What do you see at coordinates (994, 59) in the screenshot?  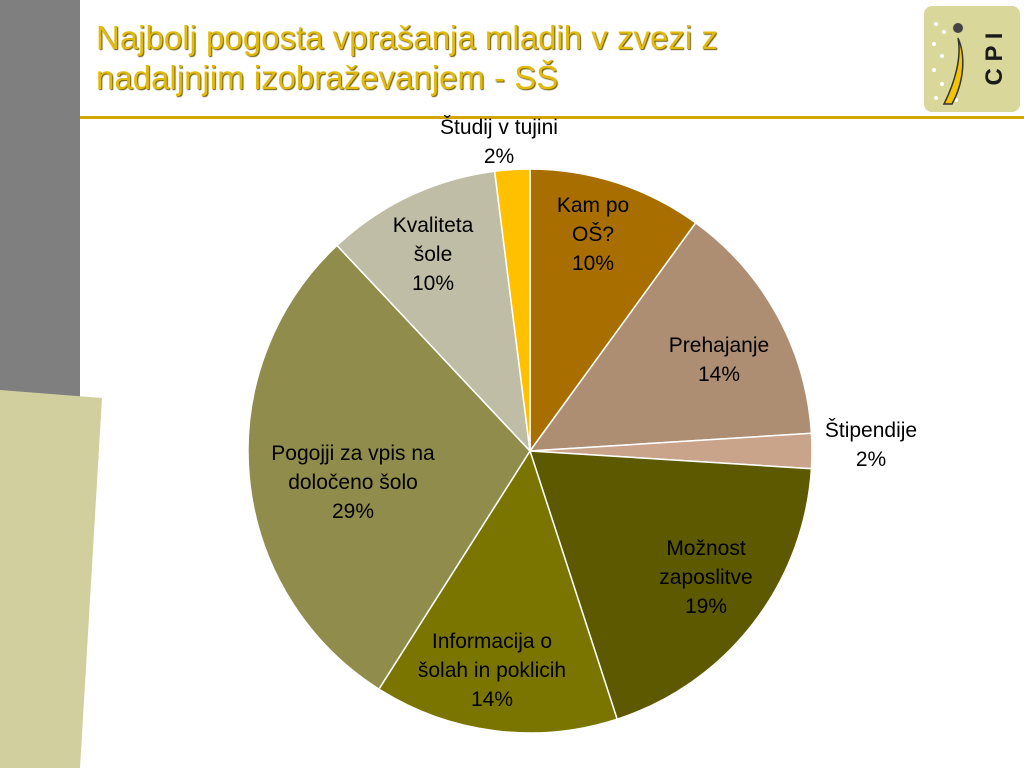 I see `logo-text: C P I` at bounding box center [994, 59].